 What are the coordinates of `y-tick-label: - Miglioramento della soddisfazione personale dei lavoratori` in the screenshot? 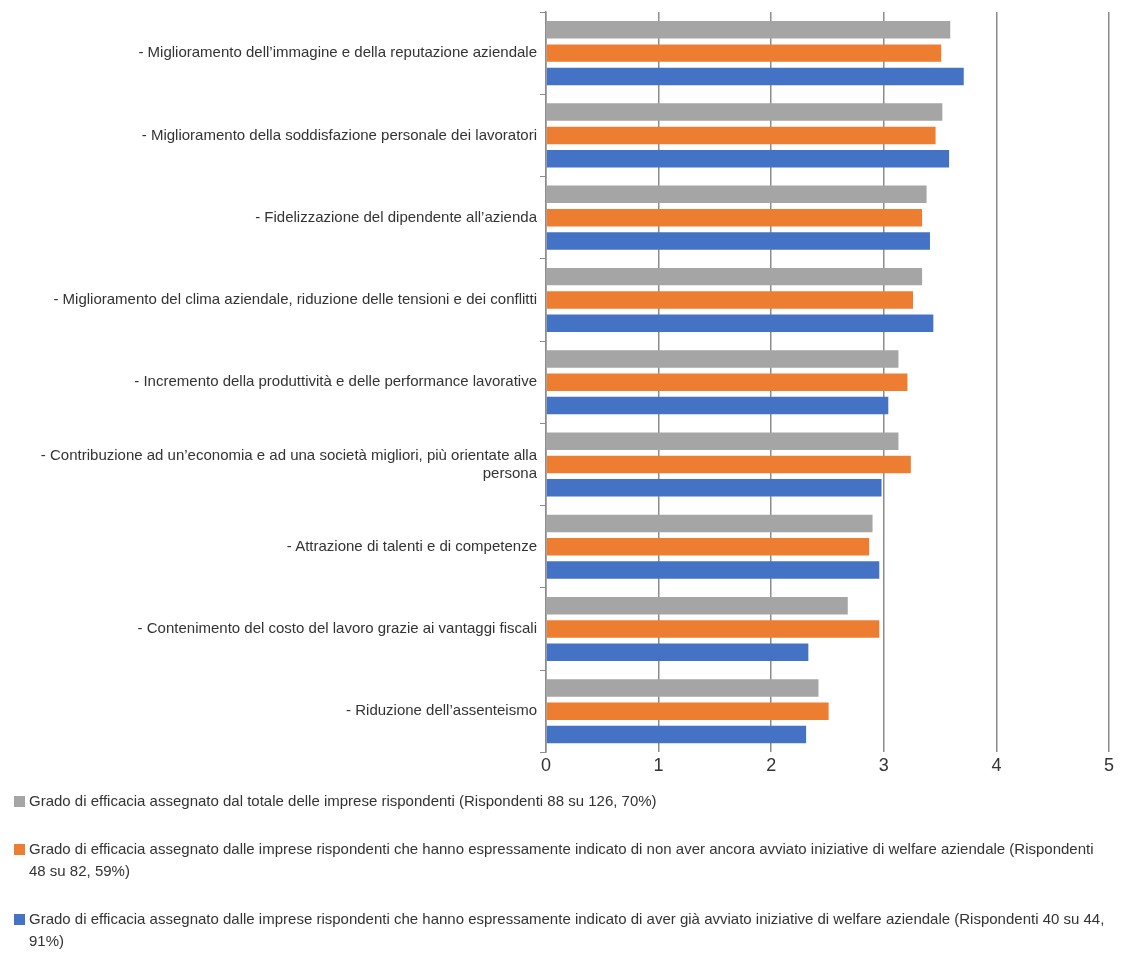 It's located at (339, 134).